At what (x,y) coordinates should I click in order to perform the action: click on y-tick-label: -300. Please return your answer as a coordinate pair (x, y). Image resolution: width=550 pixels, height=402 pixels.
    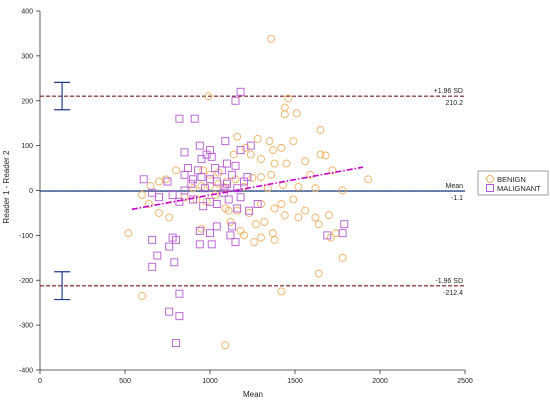
    Looking at the image, I should click on (26, 326).